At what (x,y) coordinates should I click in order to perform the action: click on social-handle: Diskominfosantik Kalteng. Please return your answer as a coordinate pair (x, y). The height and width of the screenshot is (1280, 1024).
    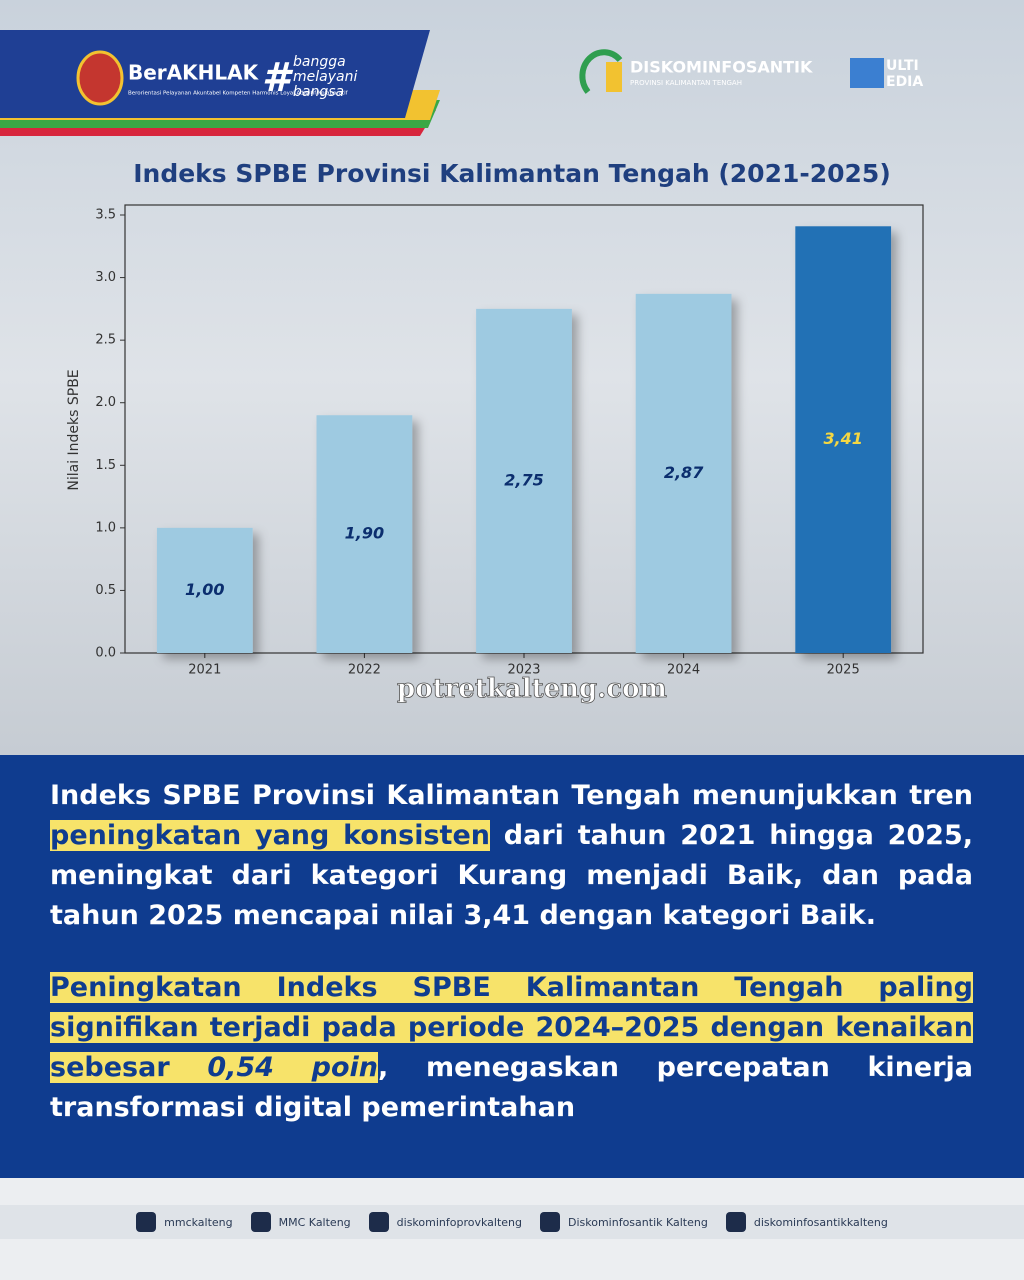
    Looking at the image, I should click on (638, 1222).